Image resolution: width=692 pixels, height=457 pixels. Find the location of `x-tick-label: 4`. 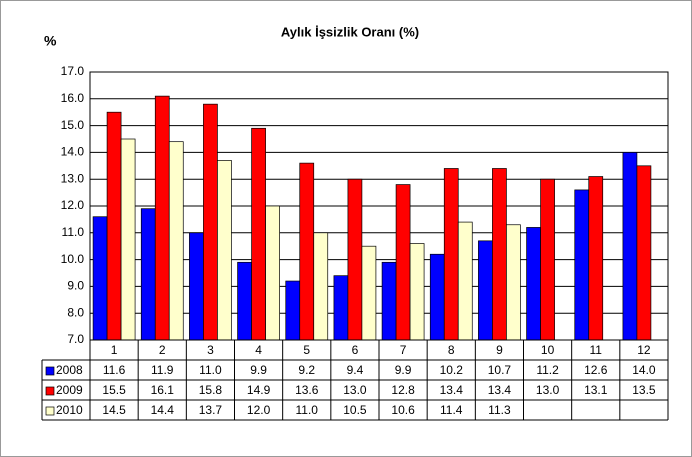

x-tick-label: 4 is located at coordinates (258, 350).